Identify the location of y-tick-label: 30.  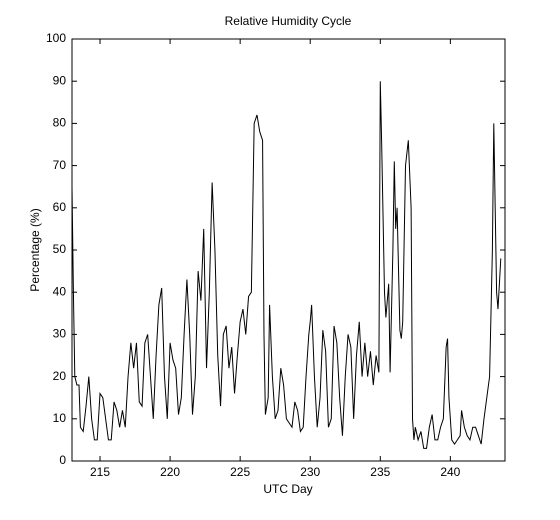
(60, 334).